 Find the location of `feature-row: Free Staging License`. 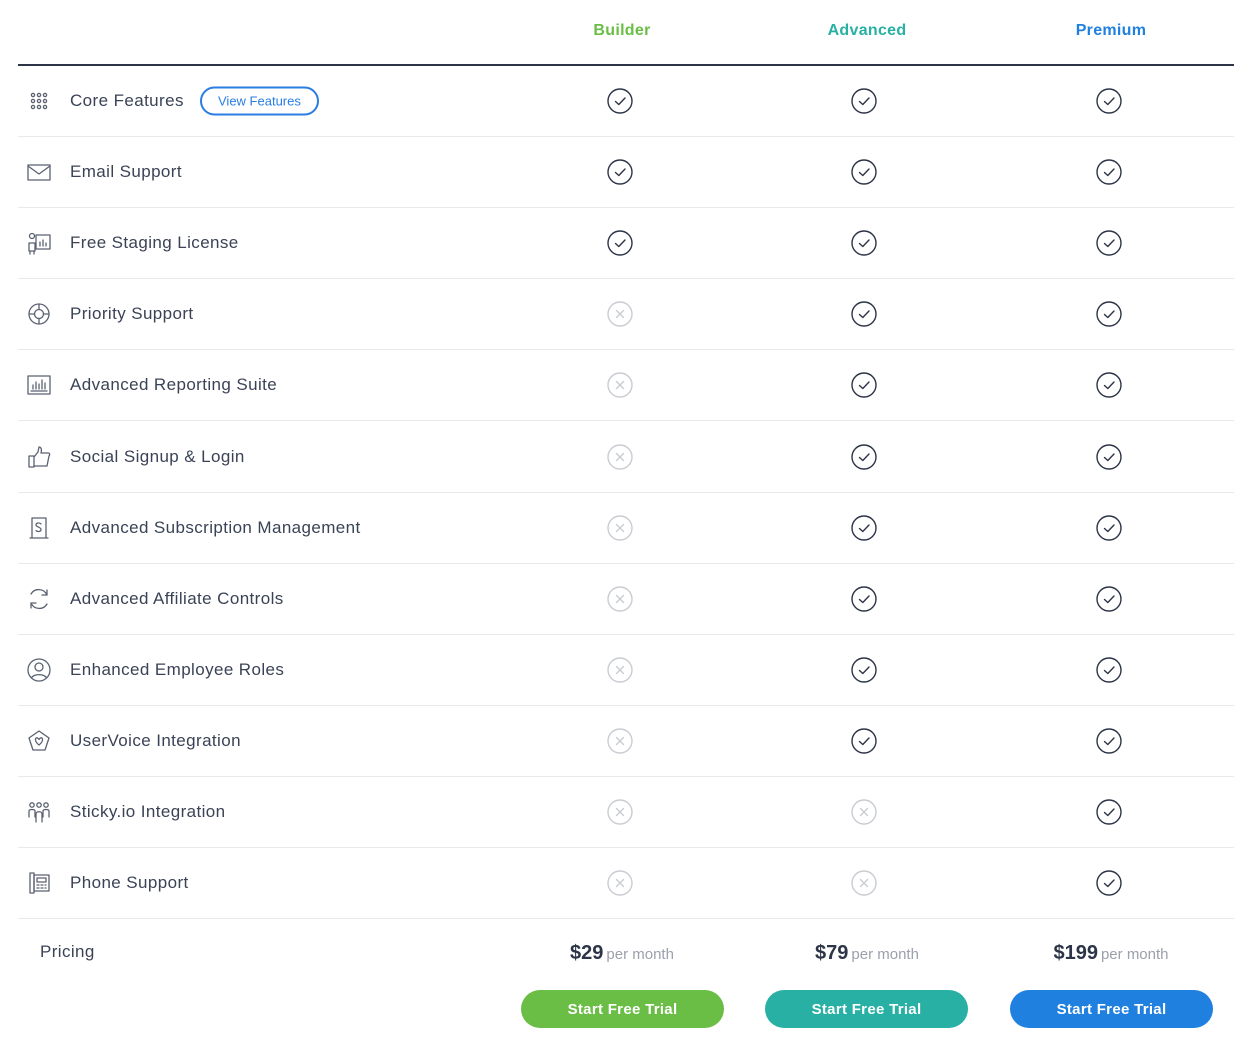

feature-row: Free Staging License is located at coordinates (626, 244).